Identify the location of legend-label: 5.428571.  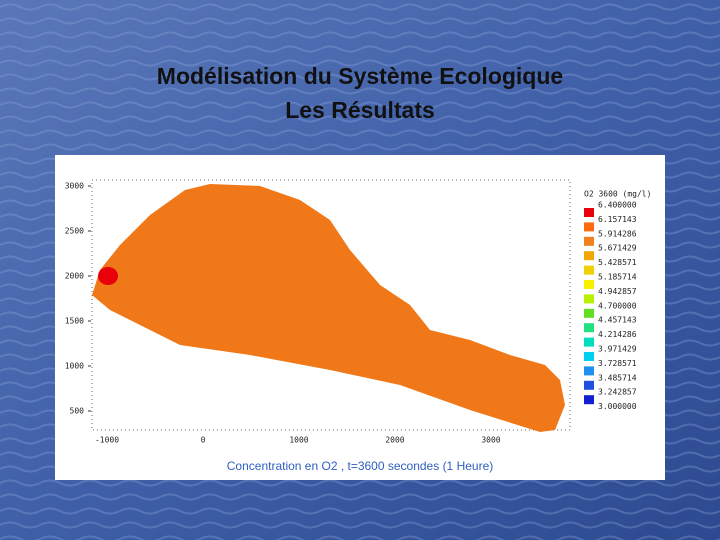
(617, 262).